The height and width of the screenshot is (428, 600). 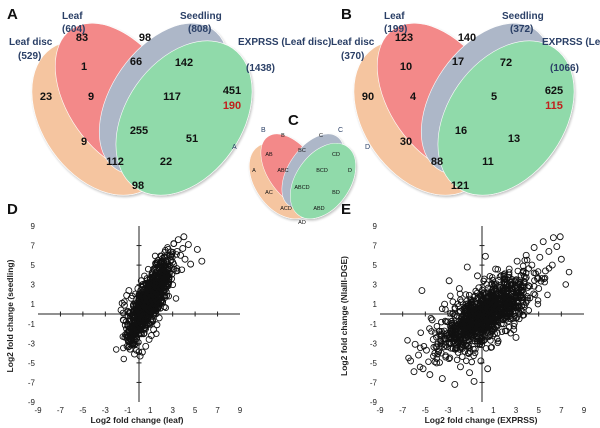 I want to click on venn-a-size-exprss: (1438), so click(x=260, y=68).